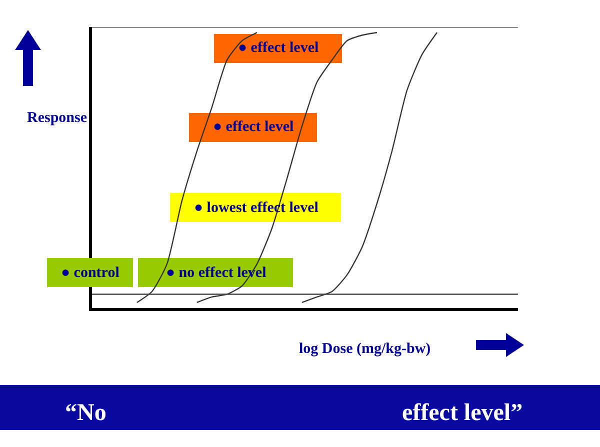 The height and width of the screenshot is (447, 600). What do you see at coordinates (85, 413) in the screenshot?
I see `text: “No` at bounding box center [85, 413].